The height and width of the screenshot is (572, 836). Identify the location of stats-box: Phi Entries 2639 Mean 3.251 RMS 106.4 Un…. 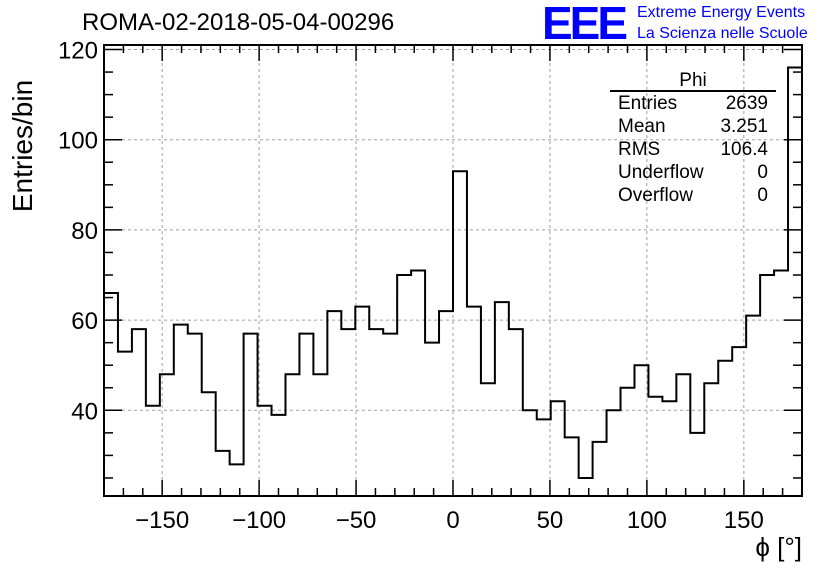
(693, 138).